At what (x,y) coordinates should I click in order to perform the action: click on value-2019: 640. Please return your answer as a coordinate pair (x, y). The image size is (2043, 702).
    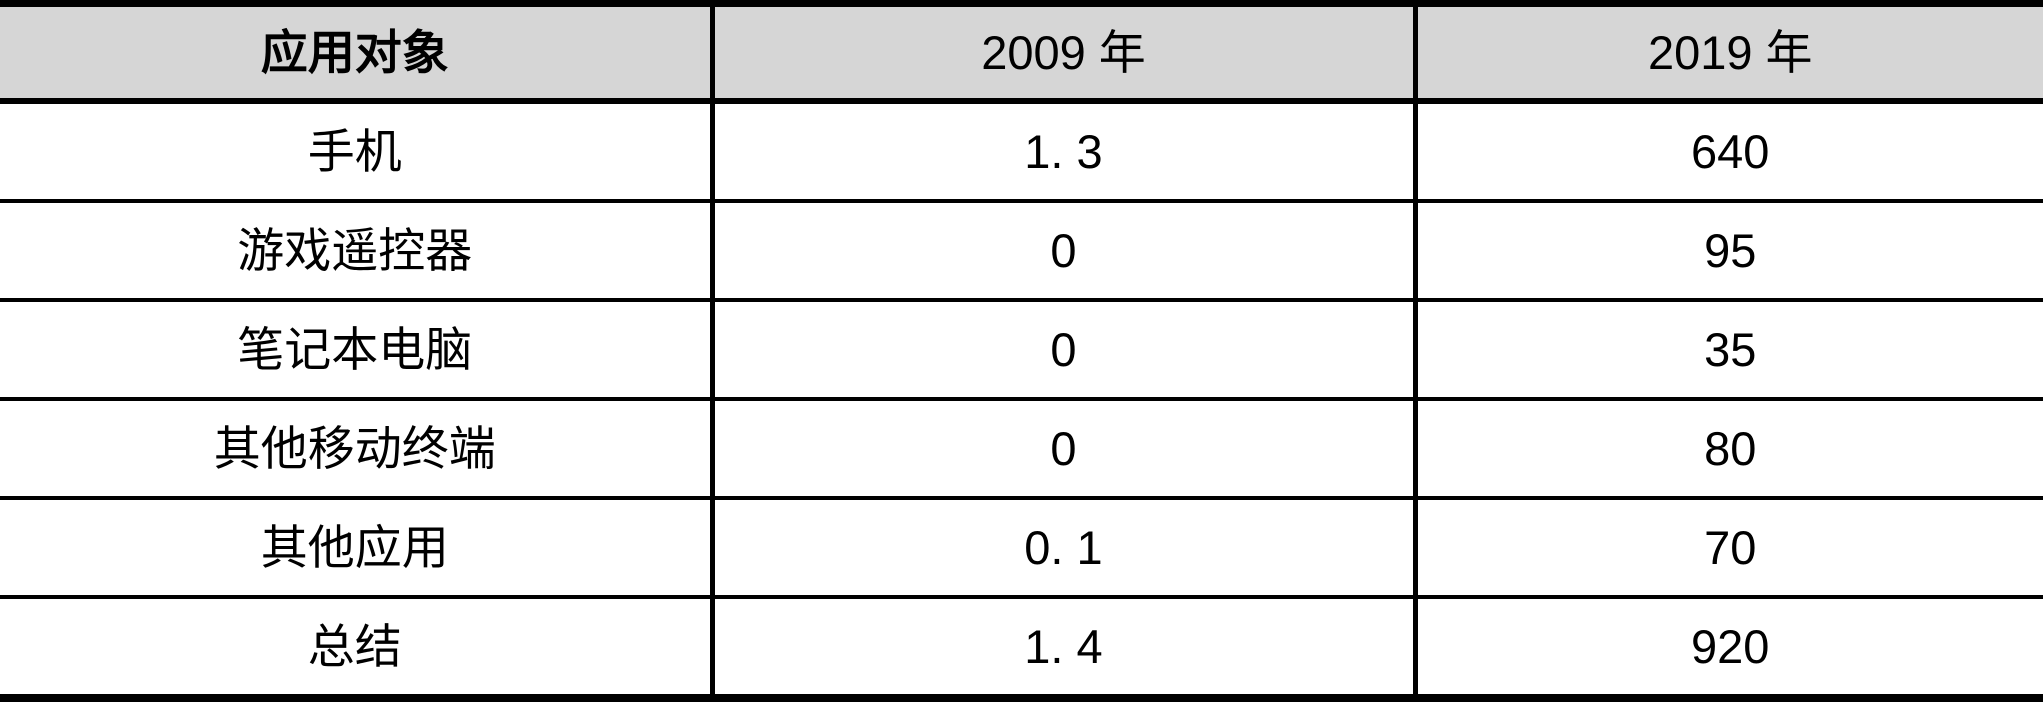
    Looking at the image, I should click on (1727, 150).